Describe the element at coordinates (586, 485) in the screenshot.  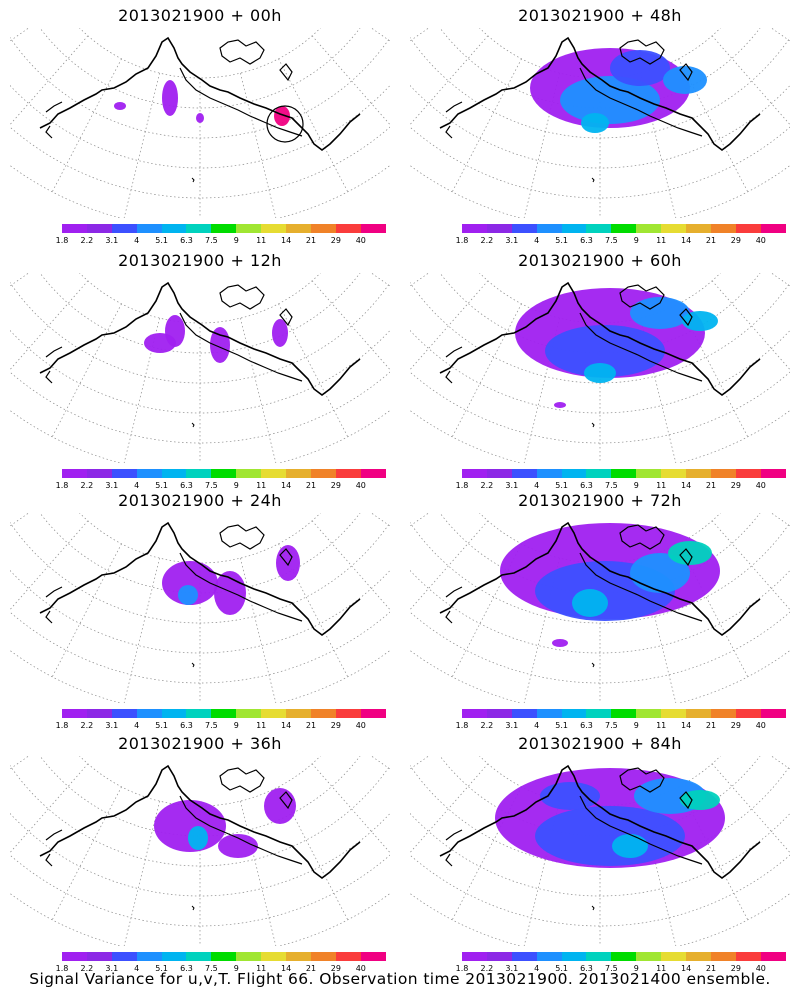
I see `colorbar-label: 6.3` at that location.